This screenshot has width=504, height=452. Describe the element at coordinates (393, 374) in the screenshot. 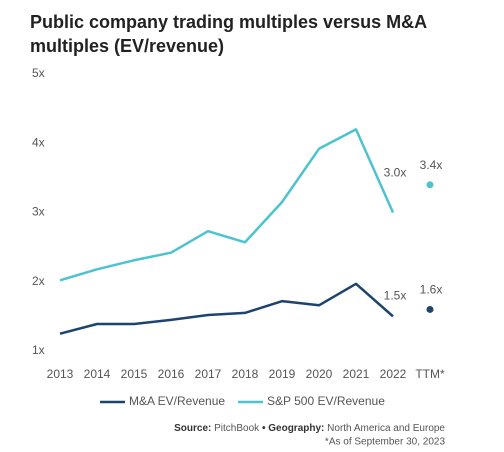

I see `x-tick-label: 2022` at that location.